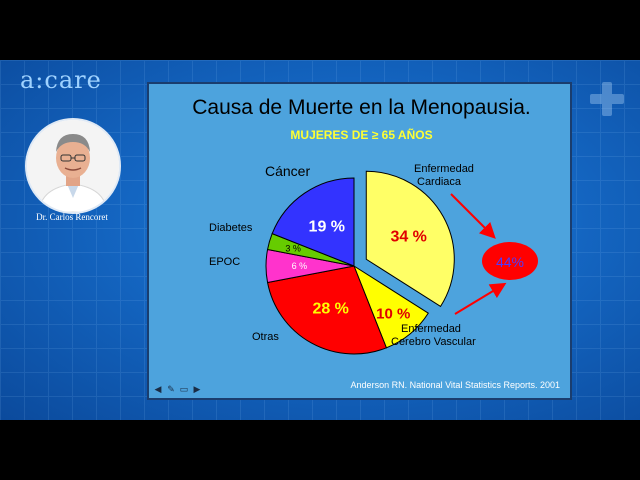 This screenshot has width=640, height=480. I want to click on slice-value-label: 10 %, so click(393, 313).